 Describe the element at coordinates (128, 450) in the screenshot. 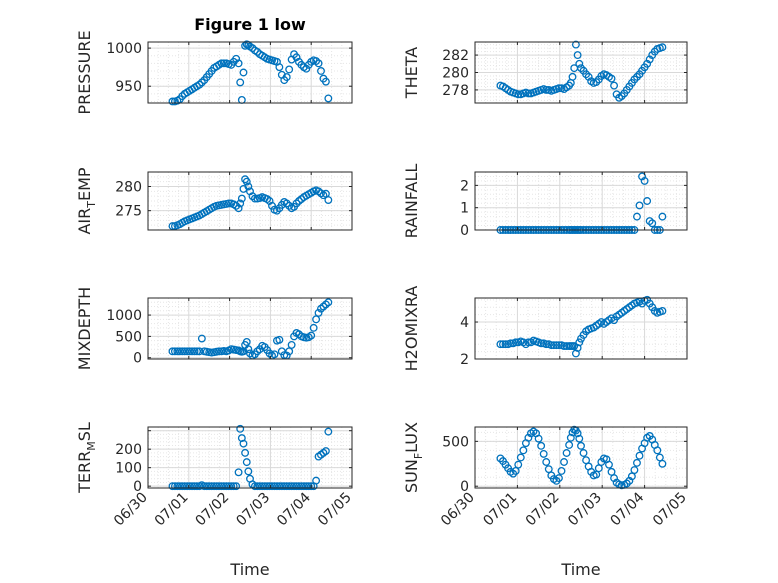

I see `y-tick-label: 200` at that location.